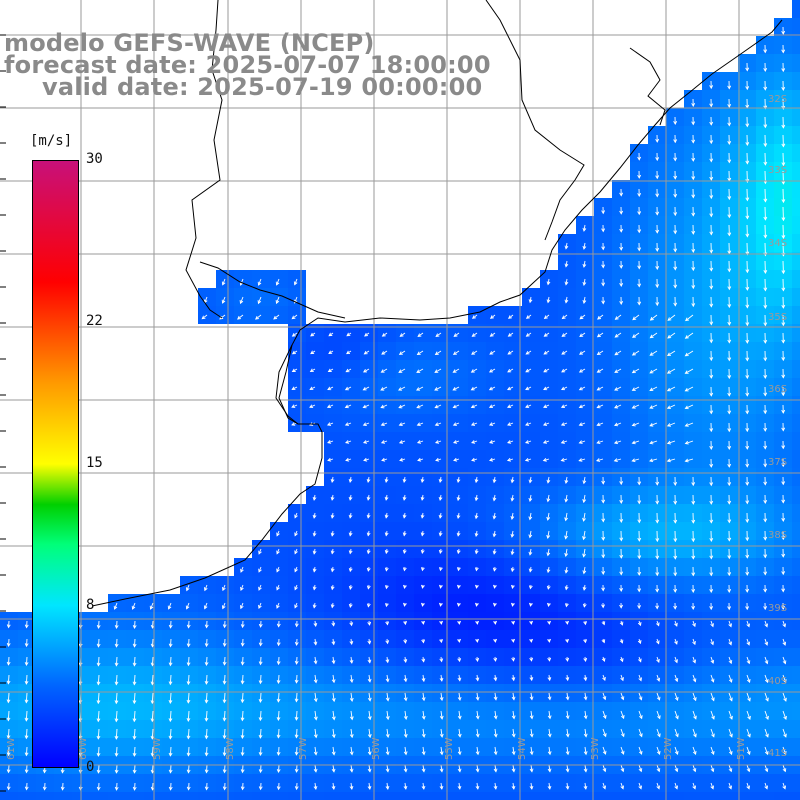 The image size is (800, 800). I want to click on longitude-labels: 61W 60W 59W 58W 57W 56W 55W 54W 53W 52W 51W, so click(376, 748).